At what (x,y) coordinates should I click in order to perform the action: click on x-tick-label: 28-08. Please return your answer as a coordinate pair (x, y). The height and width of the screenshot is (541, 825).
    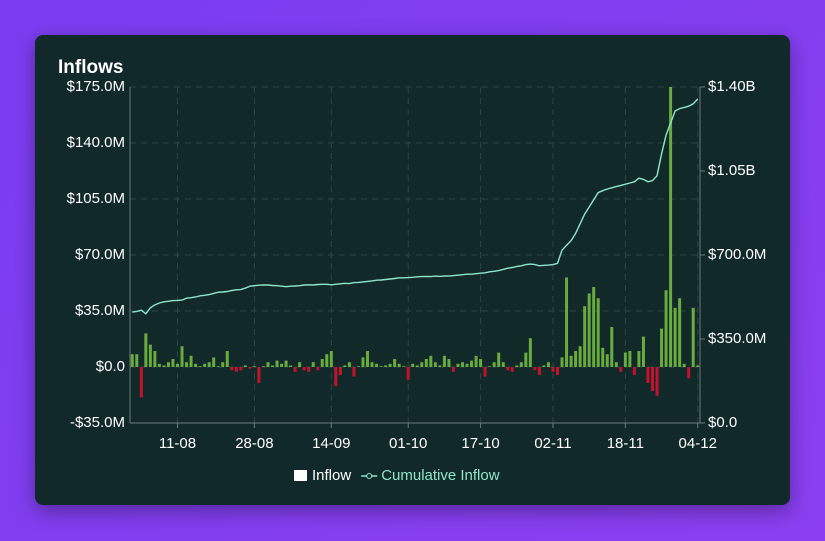
    Looking at the image, I should click on (254, 443).